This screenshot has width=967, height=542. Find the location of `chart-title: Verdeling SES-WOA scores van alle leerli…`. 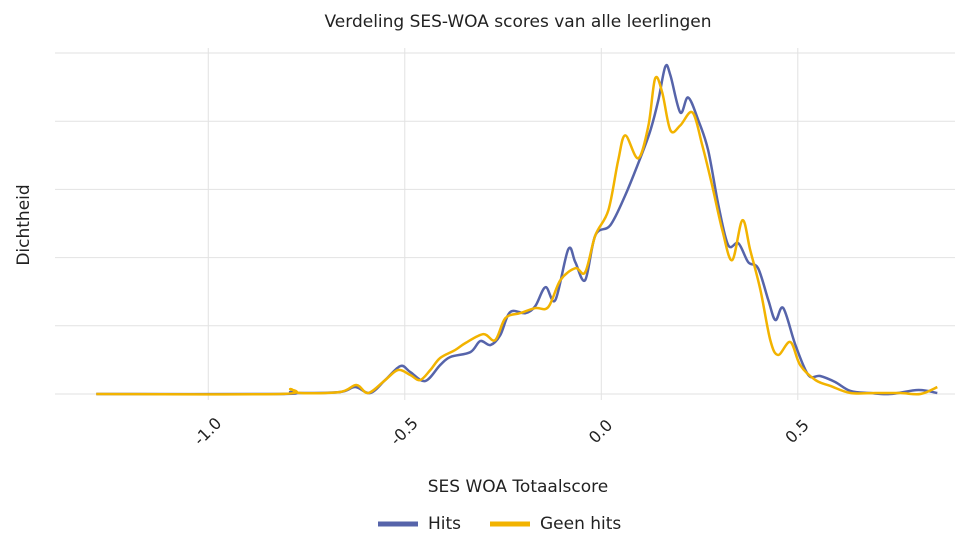

chart-title: Verdeling SES-WOA scores van alle leerli… is located at coordinates (517, 22).